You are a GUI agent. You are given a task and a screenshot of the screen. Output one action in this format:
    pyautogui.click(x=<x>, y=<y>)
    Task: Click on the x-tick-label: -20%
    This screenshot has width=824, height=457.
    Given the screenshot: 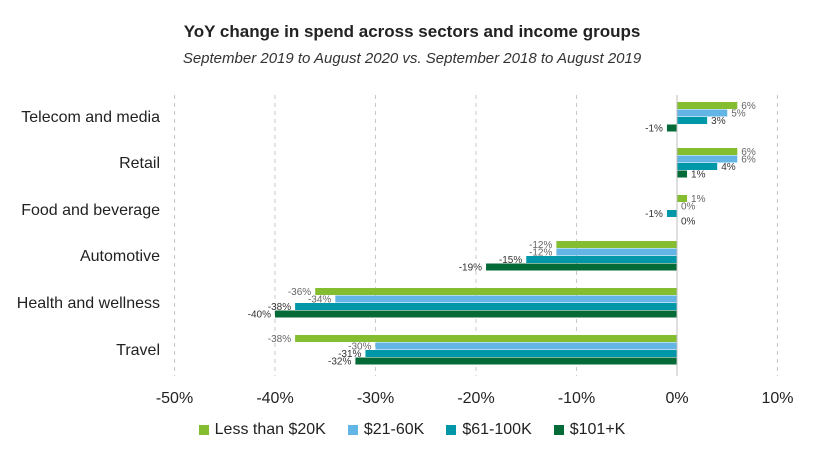 What is the action you would take?
    pyautogui.click(x=475, y=398)
    